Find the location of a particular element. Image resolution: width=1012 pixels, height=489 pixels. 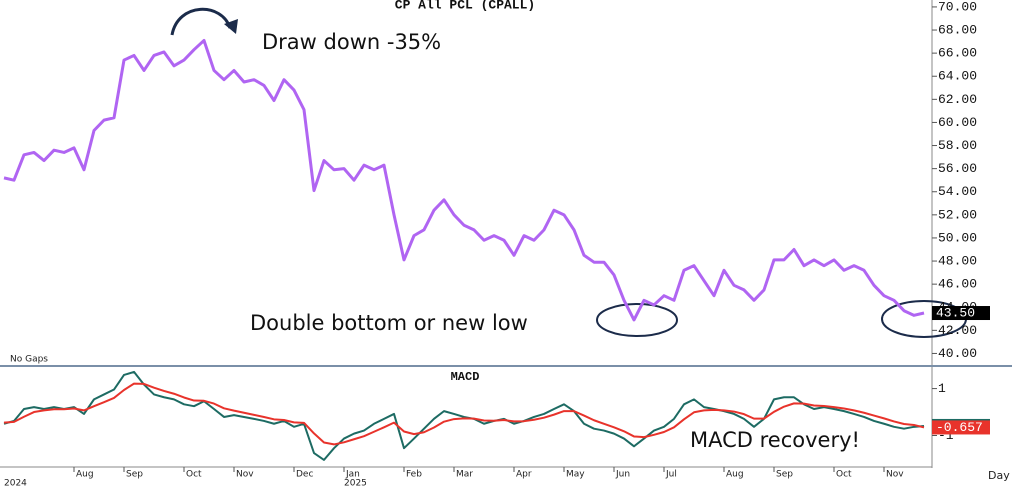

last-value-label: -0.657 is located at coordinates (959, 427).